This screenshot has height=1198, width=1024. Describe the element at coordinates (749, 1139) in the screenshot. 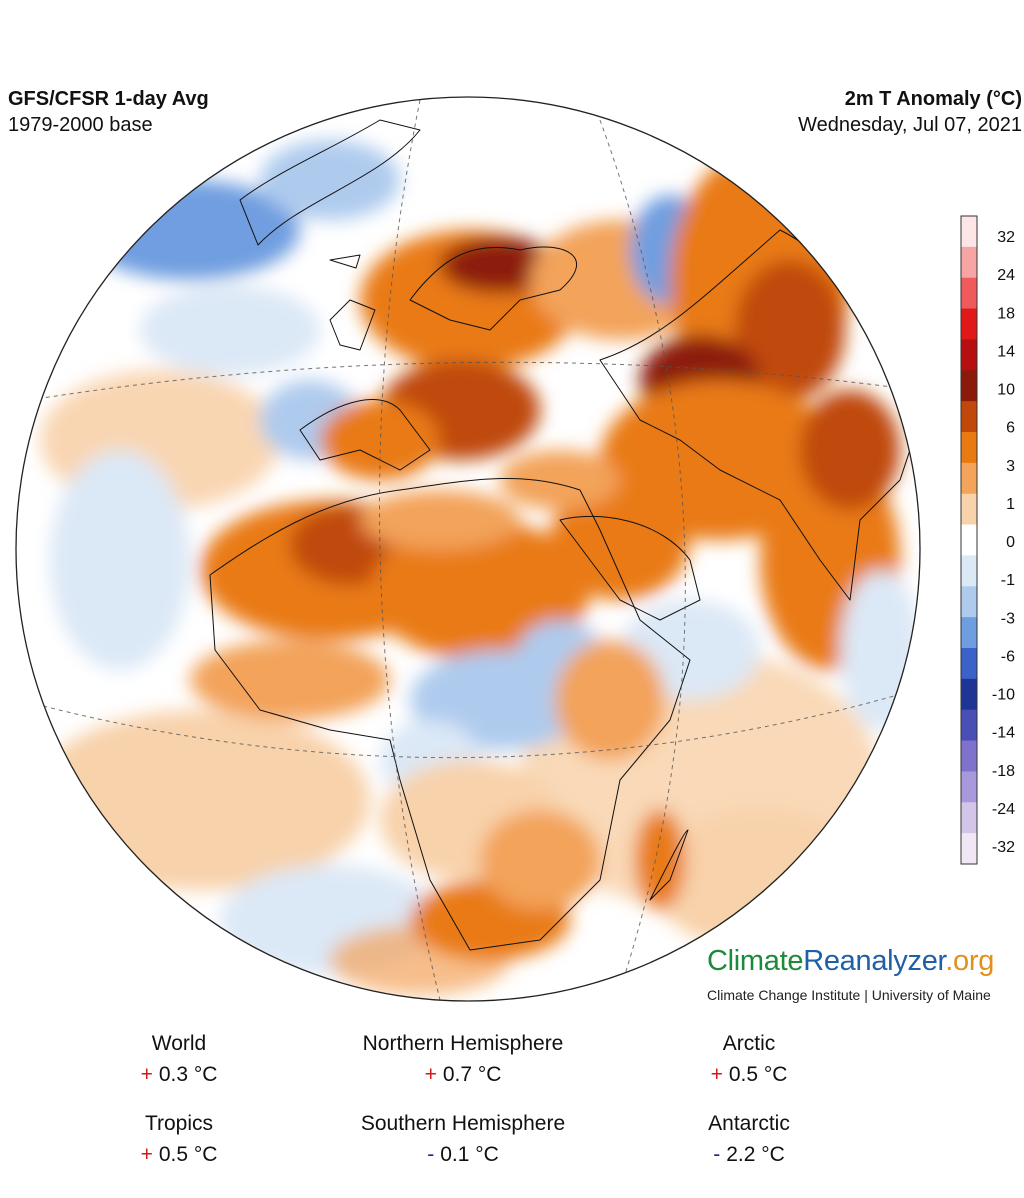

I see `stat-antarctic: Antarctic -2.2 °C` at that location.